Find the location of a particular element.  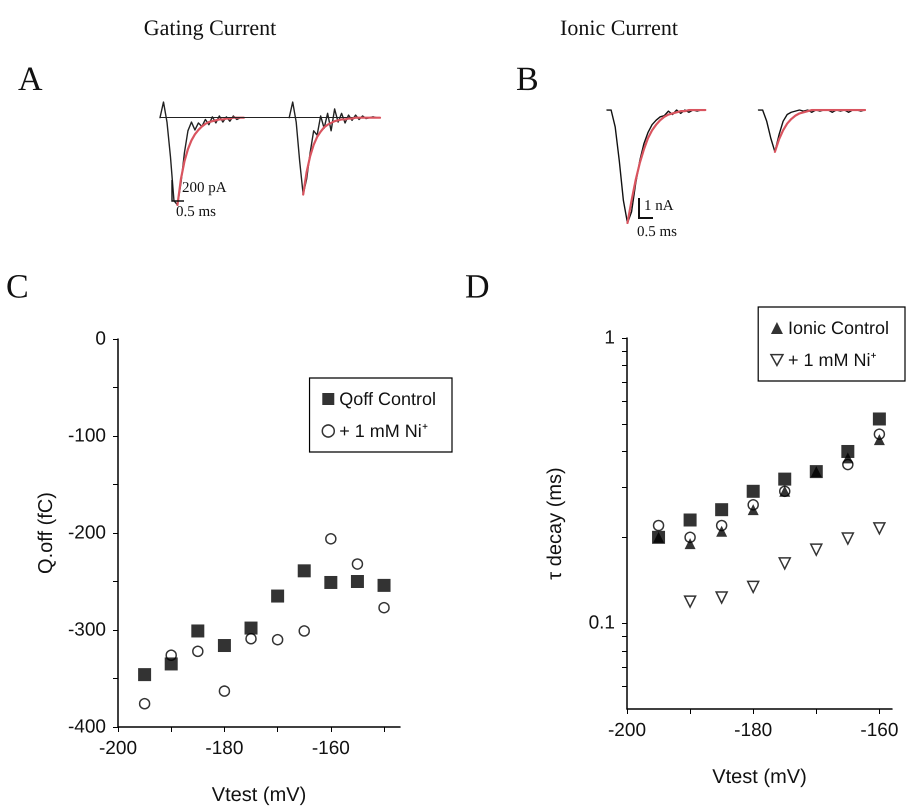

y-tick-label: 0.1 is located at coordinates (601, 623).